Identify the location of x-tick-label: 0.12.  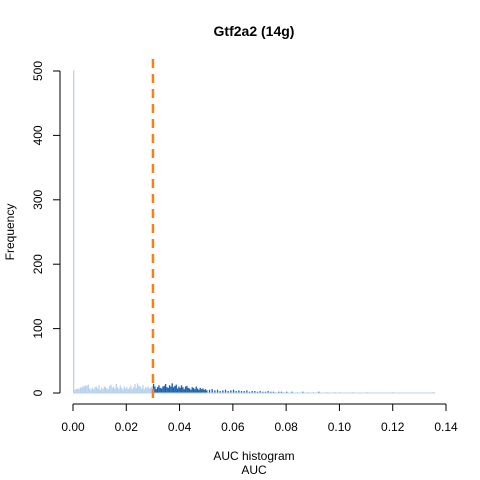
(393, 427).